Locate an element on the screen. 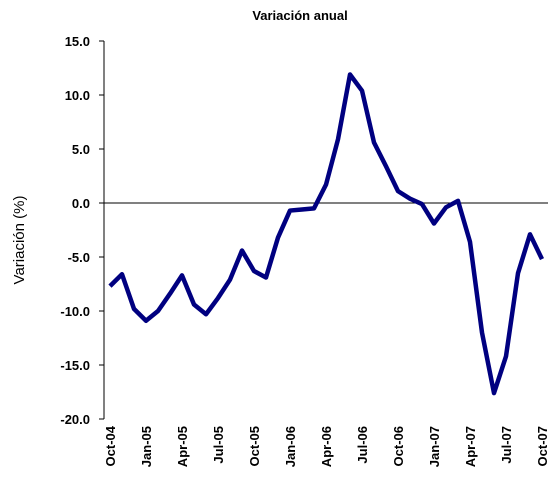  y-tick-label: -20.0 is located at coordinates (75, 419).